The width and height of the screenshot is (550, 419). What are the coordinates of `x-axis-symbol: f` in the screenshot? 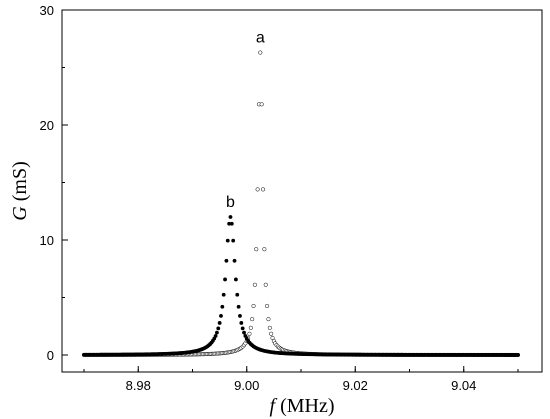 It's located at (274, 406).